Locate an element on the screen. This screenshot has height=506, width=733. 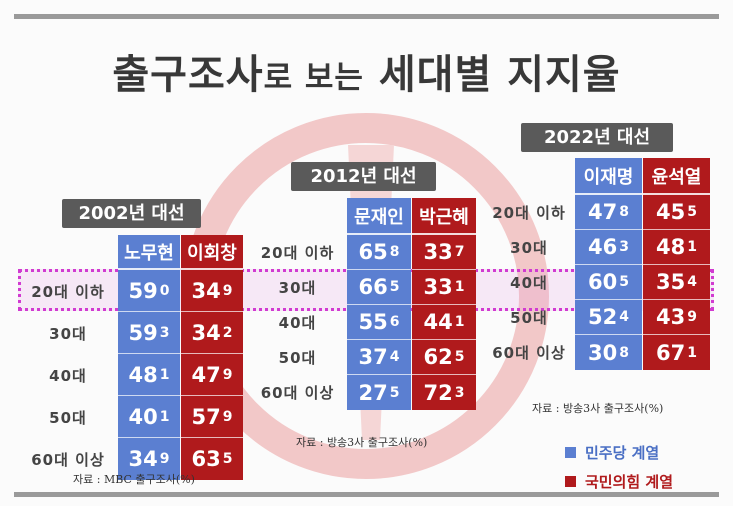
vote-share-cell: 63 5 is located at coordinates (212, 459).